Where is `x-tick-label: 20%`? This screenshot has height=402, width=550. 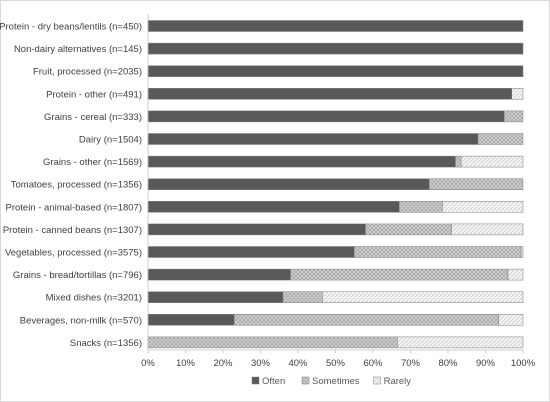 x-tick-label: 20% is located at coordinates (223, 363).